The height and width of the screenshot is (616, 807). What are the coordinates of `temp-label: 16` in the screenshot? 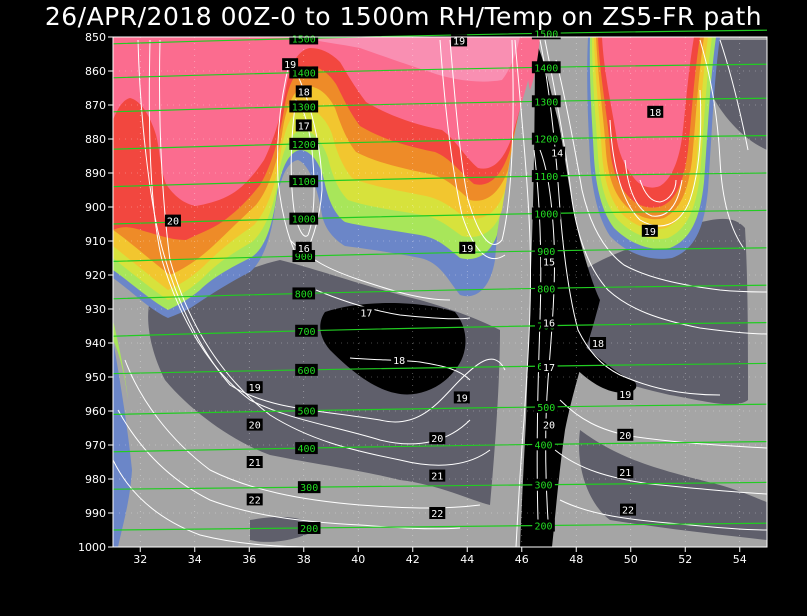 It's located at (549, 323).